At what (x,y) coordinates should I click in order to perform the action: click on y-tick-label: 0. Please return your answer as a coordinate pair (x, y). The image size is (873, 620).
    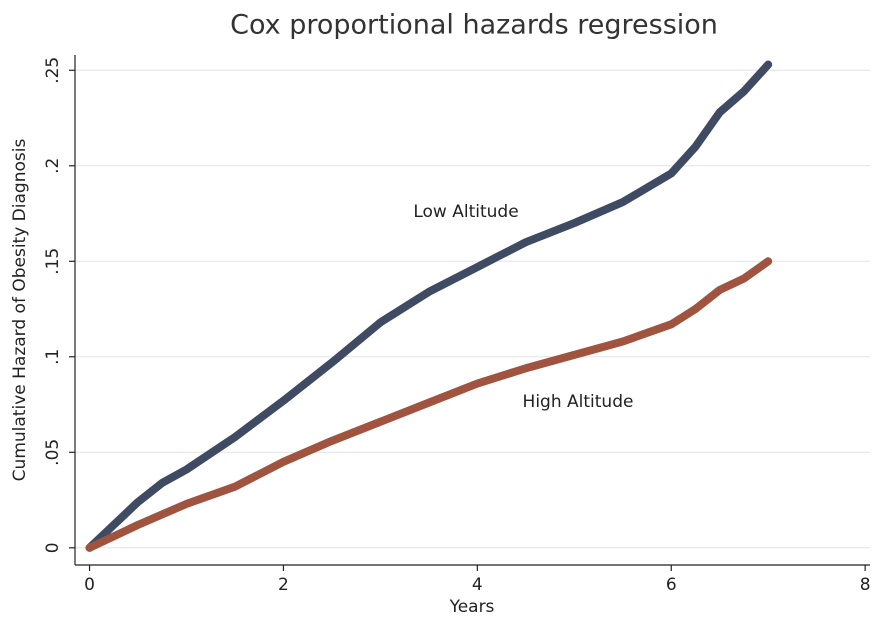
    Looking at the image, I should click on (53, 547).